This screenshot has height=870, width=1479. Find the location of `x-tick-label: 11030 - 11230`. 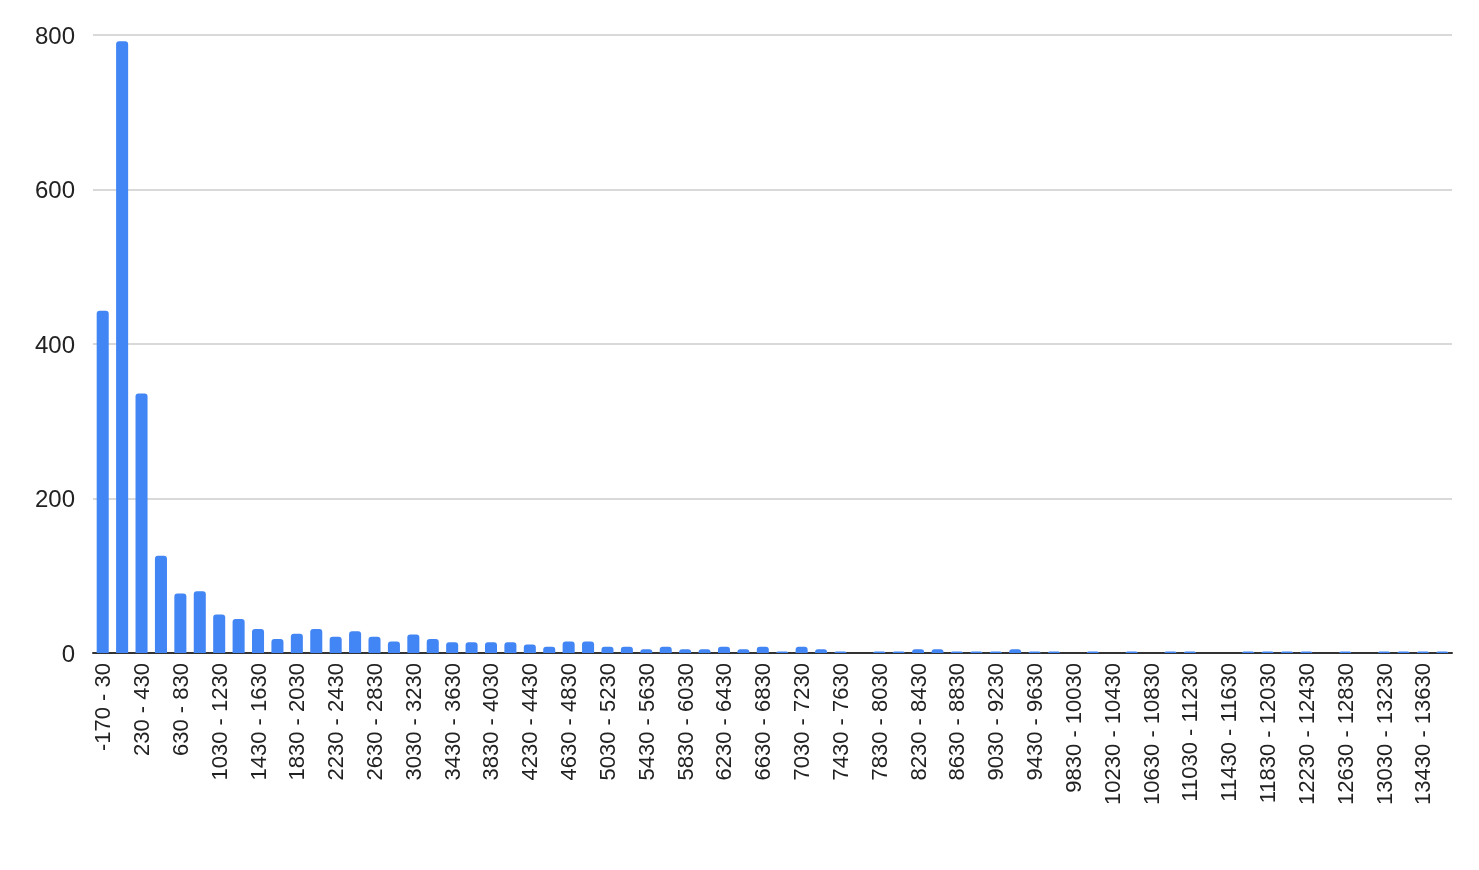

x-tick-label: 11030 - 11230 is located at coordinates (1190, 732).